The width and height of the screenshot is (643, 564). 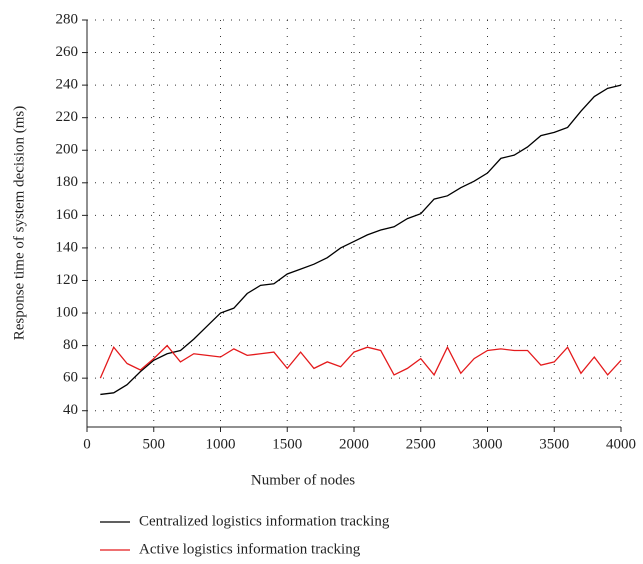 What do you see at coordinates (621, 444) in the screenshot?
I see `x-tick-label: 4000` at bounding box center [621, 444].